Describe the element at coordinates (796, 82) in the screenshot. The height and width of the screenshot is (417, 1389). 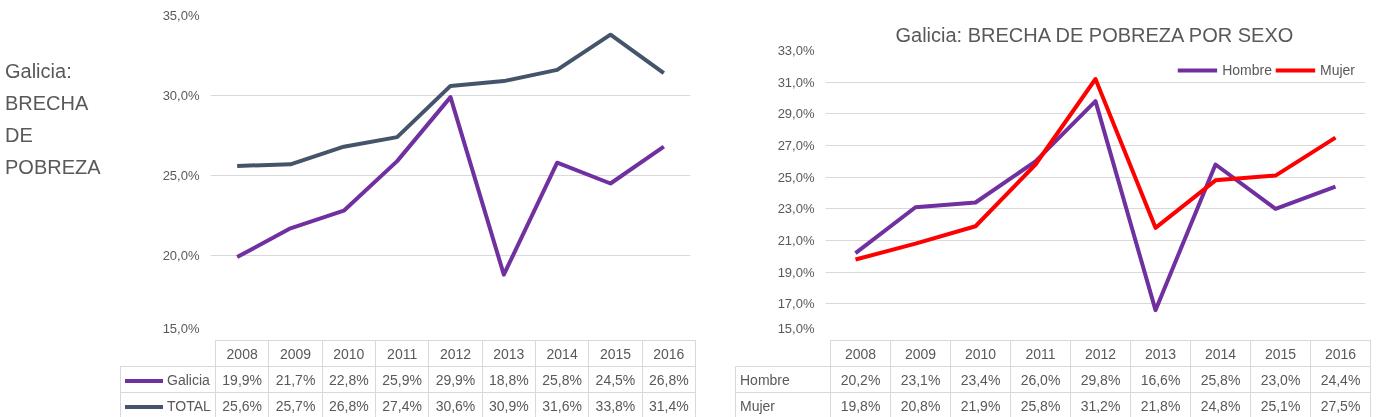
I see `y-tick-label: 31,0%` at that location.